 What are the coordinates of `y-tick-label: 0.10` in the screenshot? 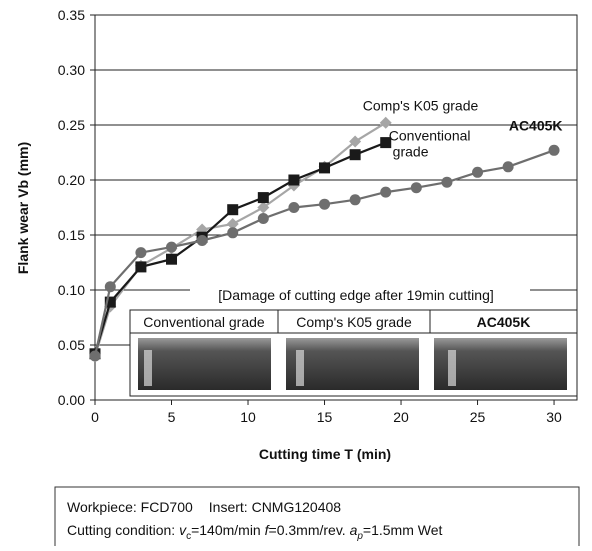 It's located at (71, 290).